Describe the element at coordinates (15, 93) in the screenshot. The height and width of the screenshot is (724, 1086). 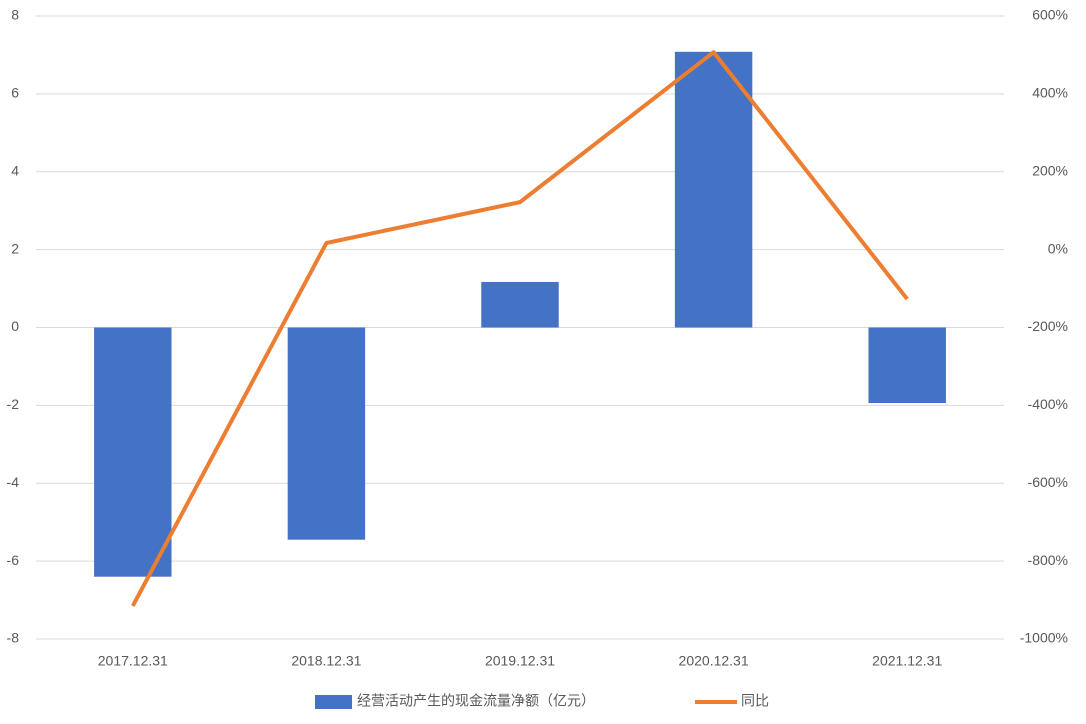
I see `y-tick-label: 6` at that location.